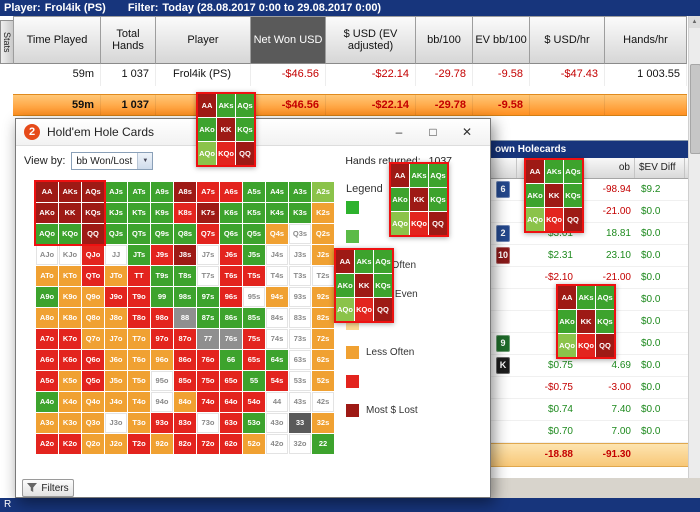  Describe the element at coordinates (93, 192) in the screenshot. I see `hand-cell-AQs: AQs` at that location.